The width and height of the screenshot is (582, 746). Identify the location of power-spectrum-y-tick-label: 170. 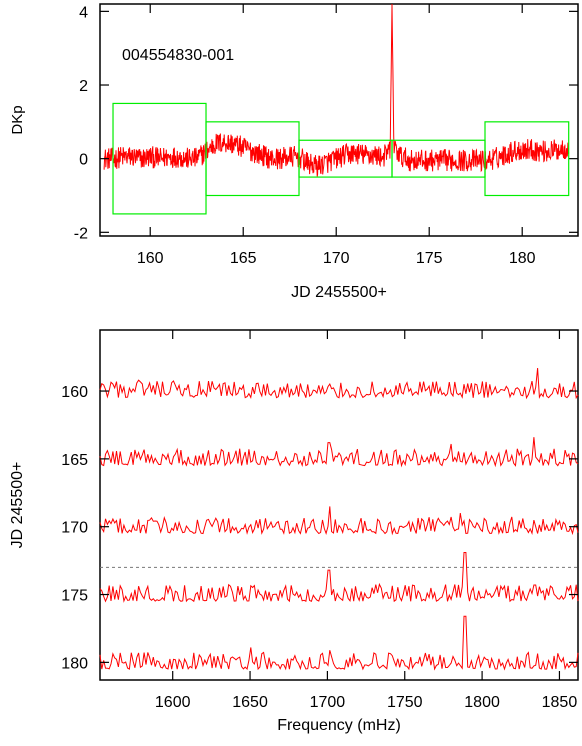
(74, 528).